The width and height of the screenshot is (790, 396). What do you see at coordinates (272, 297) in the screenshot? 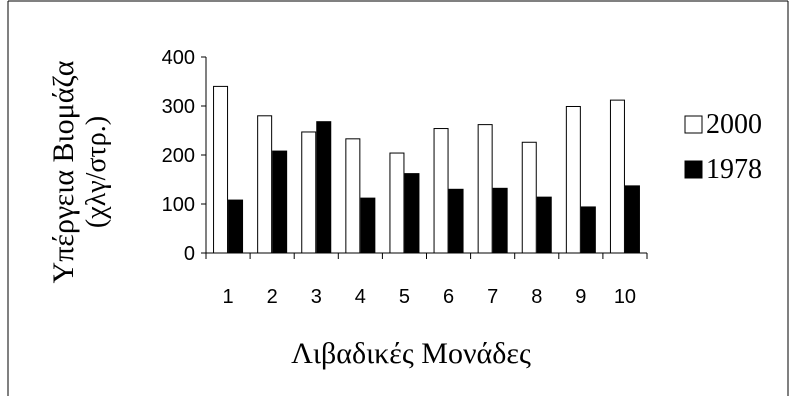
I see `x-tick-label: 2` at bounding box center [272, 297].